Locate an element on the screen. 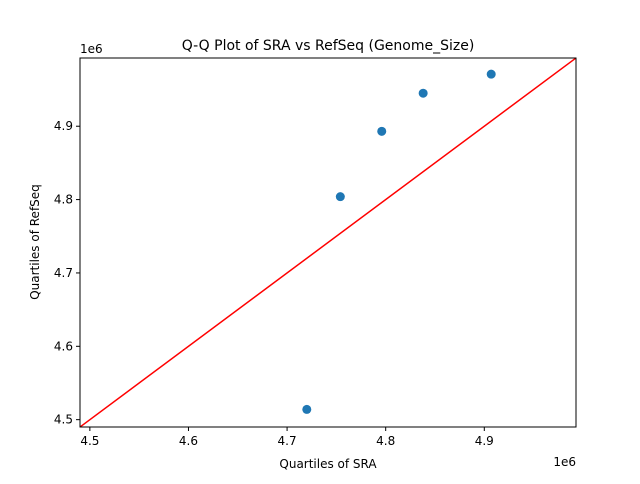 The image size is (640, 484). y-offset-label: 1e6 is located at coordinates (91, 49).